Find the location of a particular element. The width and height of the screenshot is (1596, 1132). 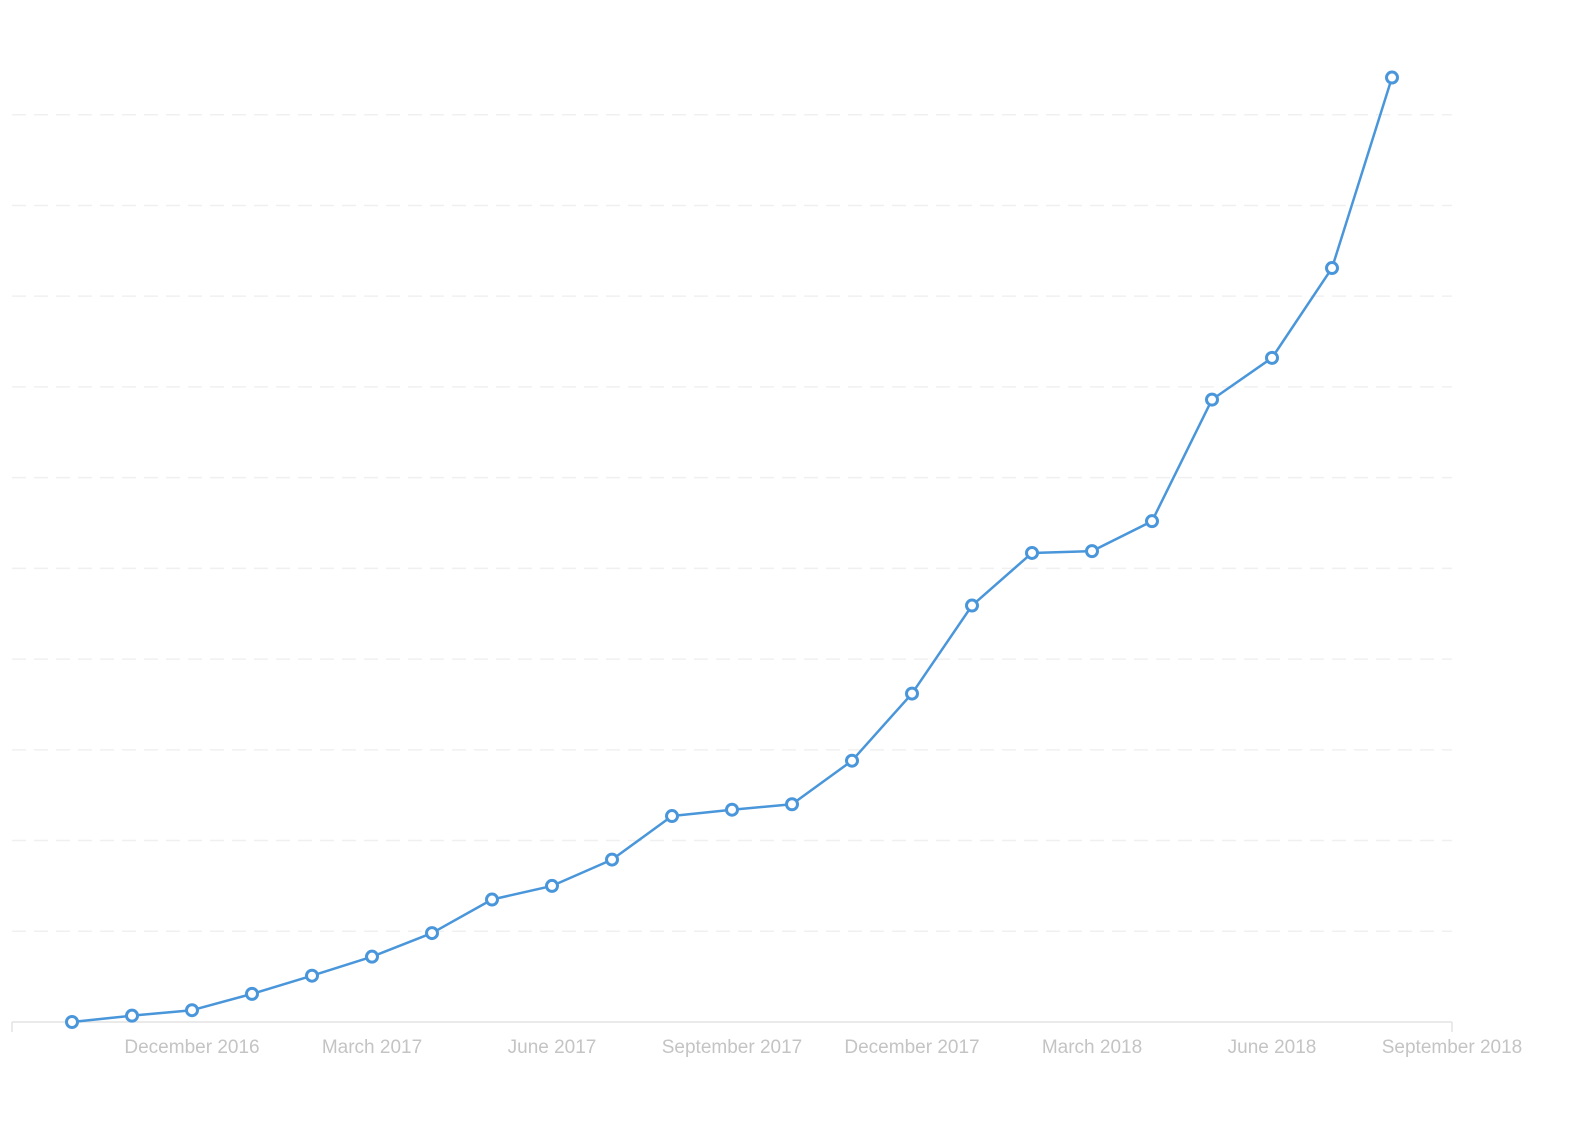

x-tick-label: March 2017 is located at coordinates (372, 1047).